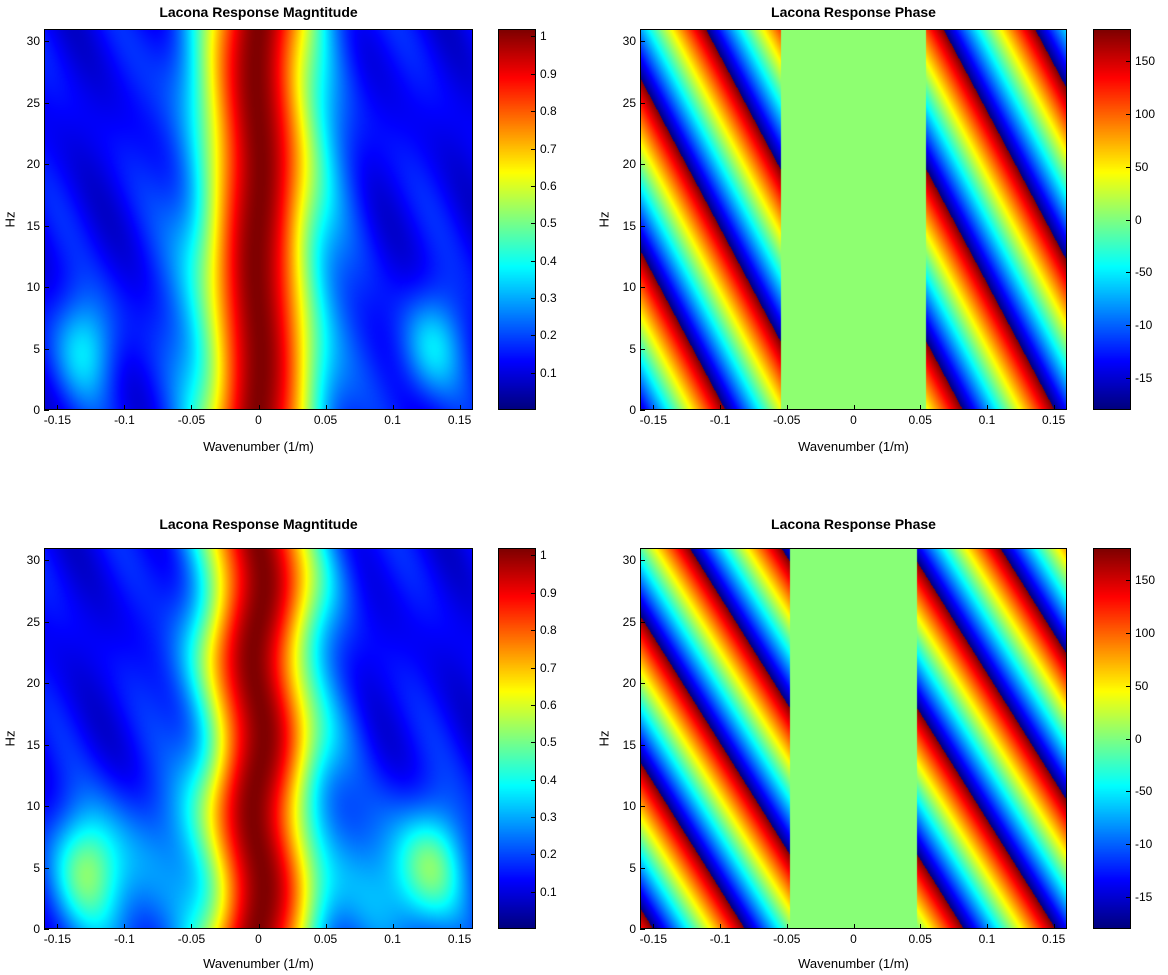 This screenshot has width=1168, height=975. What do you see at coordinates (548, 667) in the screenshot?
I see `colorbar-tick-label: 0.7` at bounding box center [548, 667].